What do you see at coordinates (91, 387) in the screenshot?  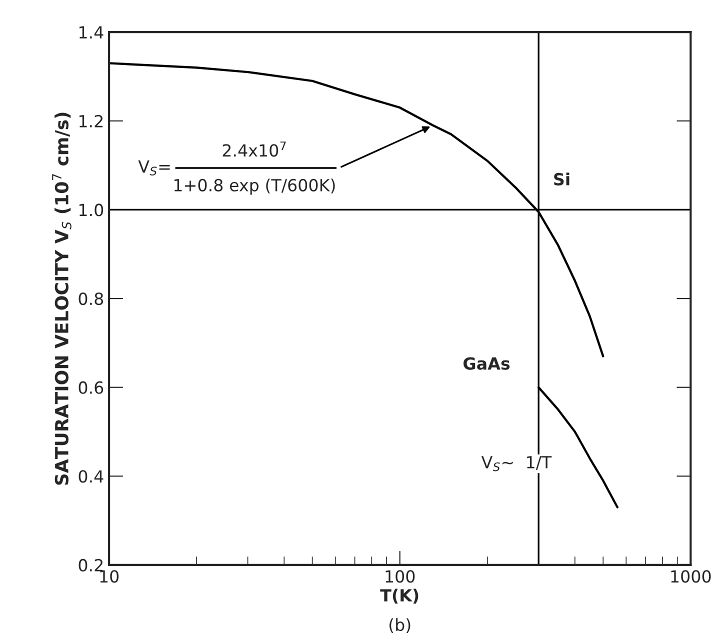 I see `y-tick-label: 0.6` at bounding box center [91, 387].